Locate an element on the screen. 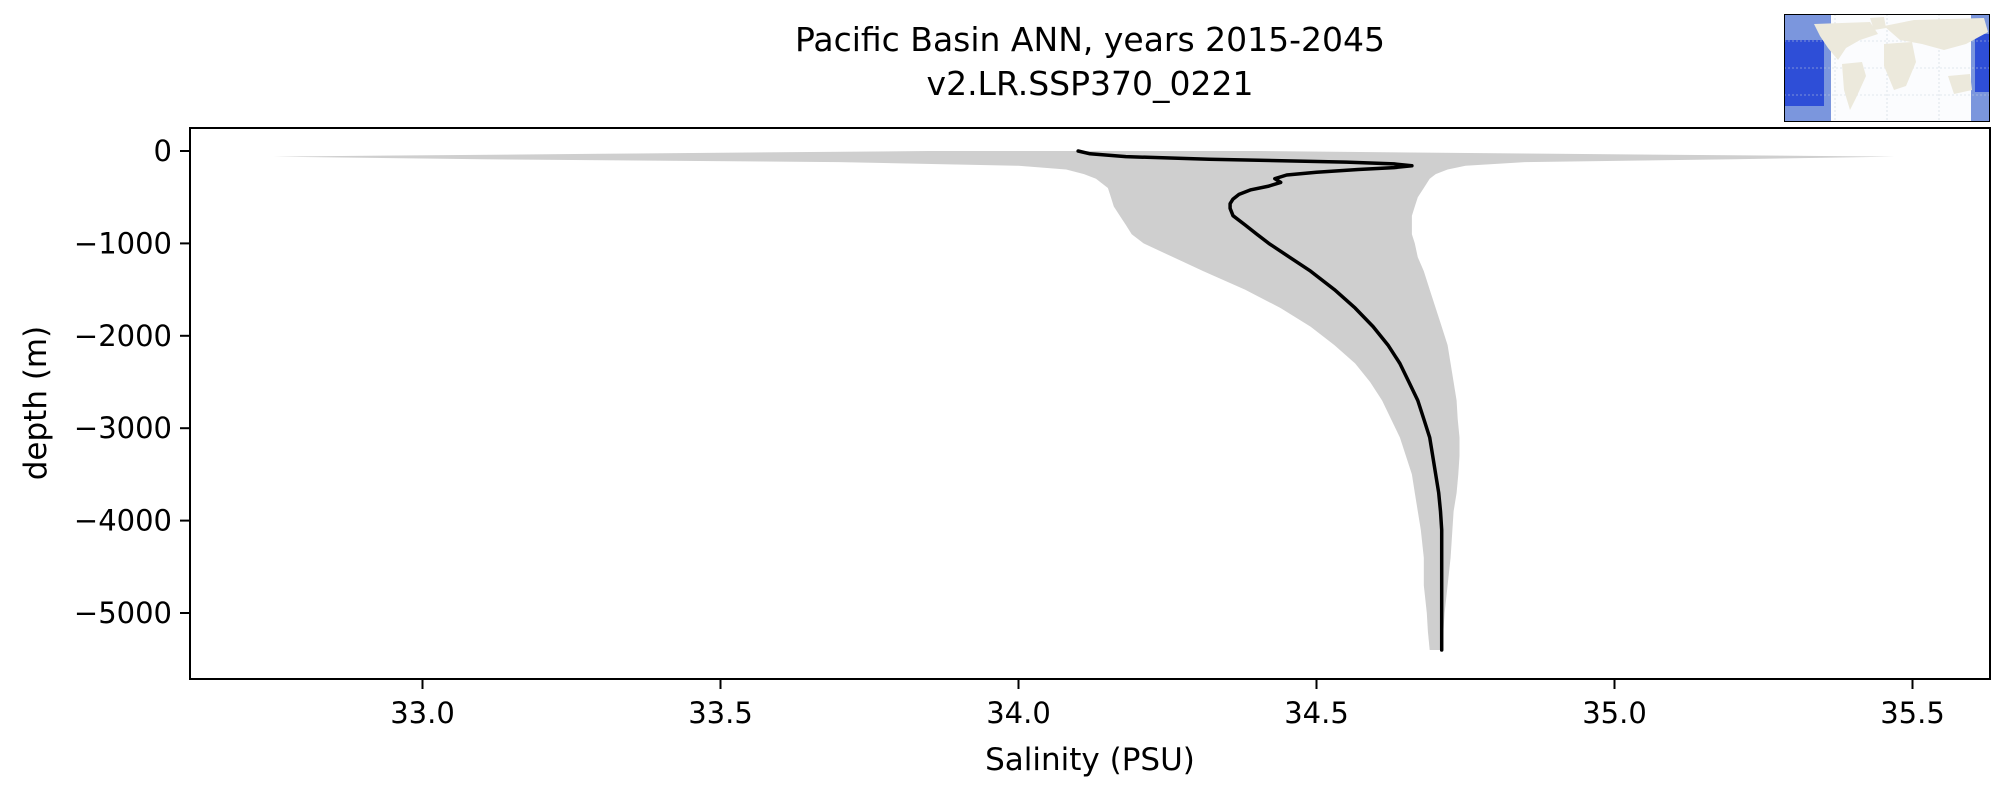 The image size is (2000, 800). y-tick-label: −1000 is located at coordinates (123, 243).